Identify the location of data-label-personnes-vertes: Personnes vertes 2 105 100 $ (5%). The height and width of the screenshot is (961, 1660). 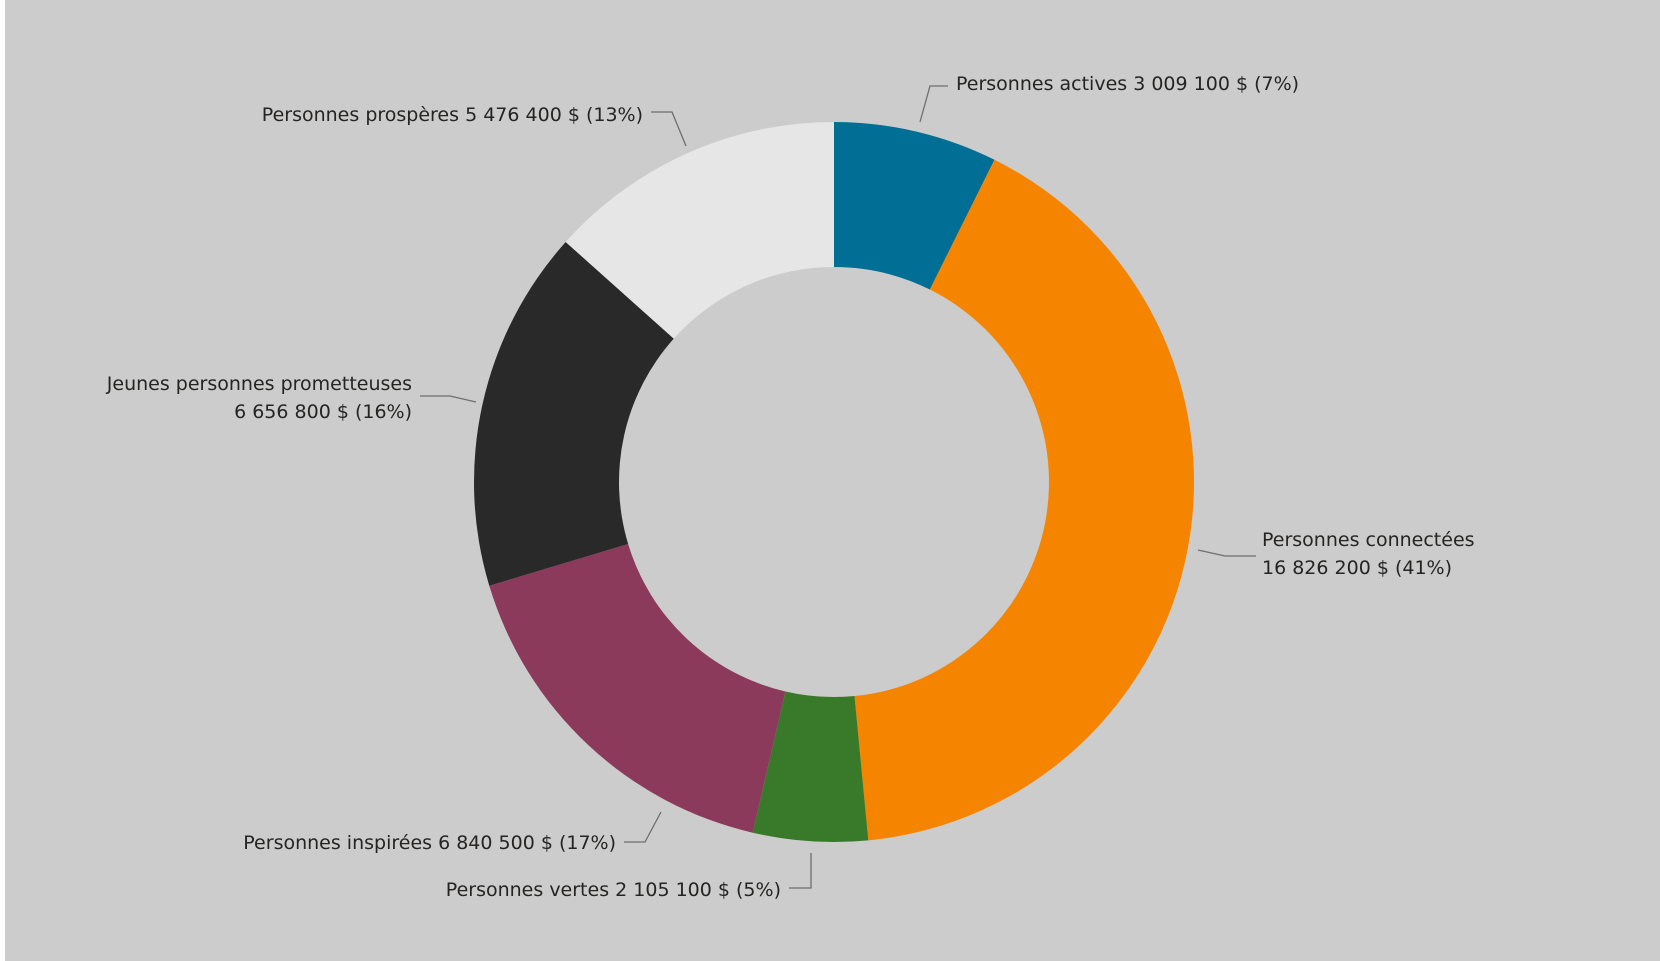
(613, 890).